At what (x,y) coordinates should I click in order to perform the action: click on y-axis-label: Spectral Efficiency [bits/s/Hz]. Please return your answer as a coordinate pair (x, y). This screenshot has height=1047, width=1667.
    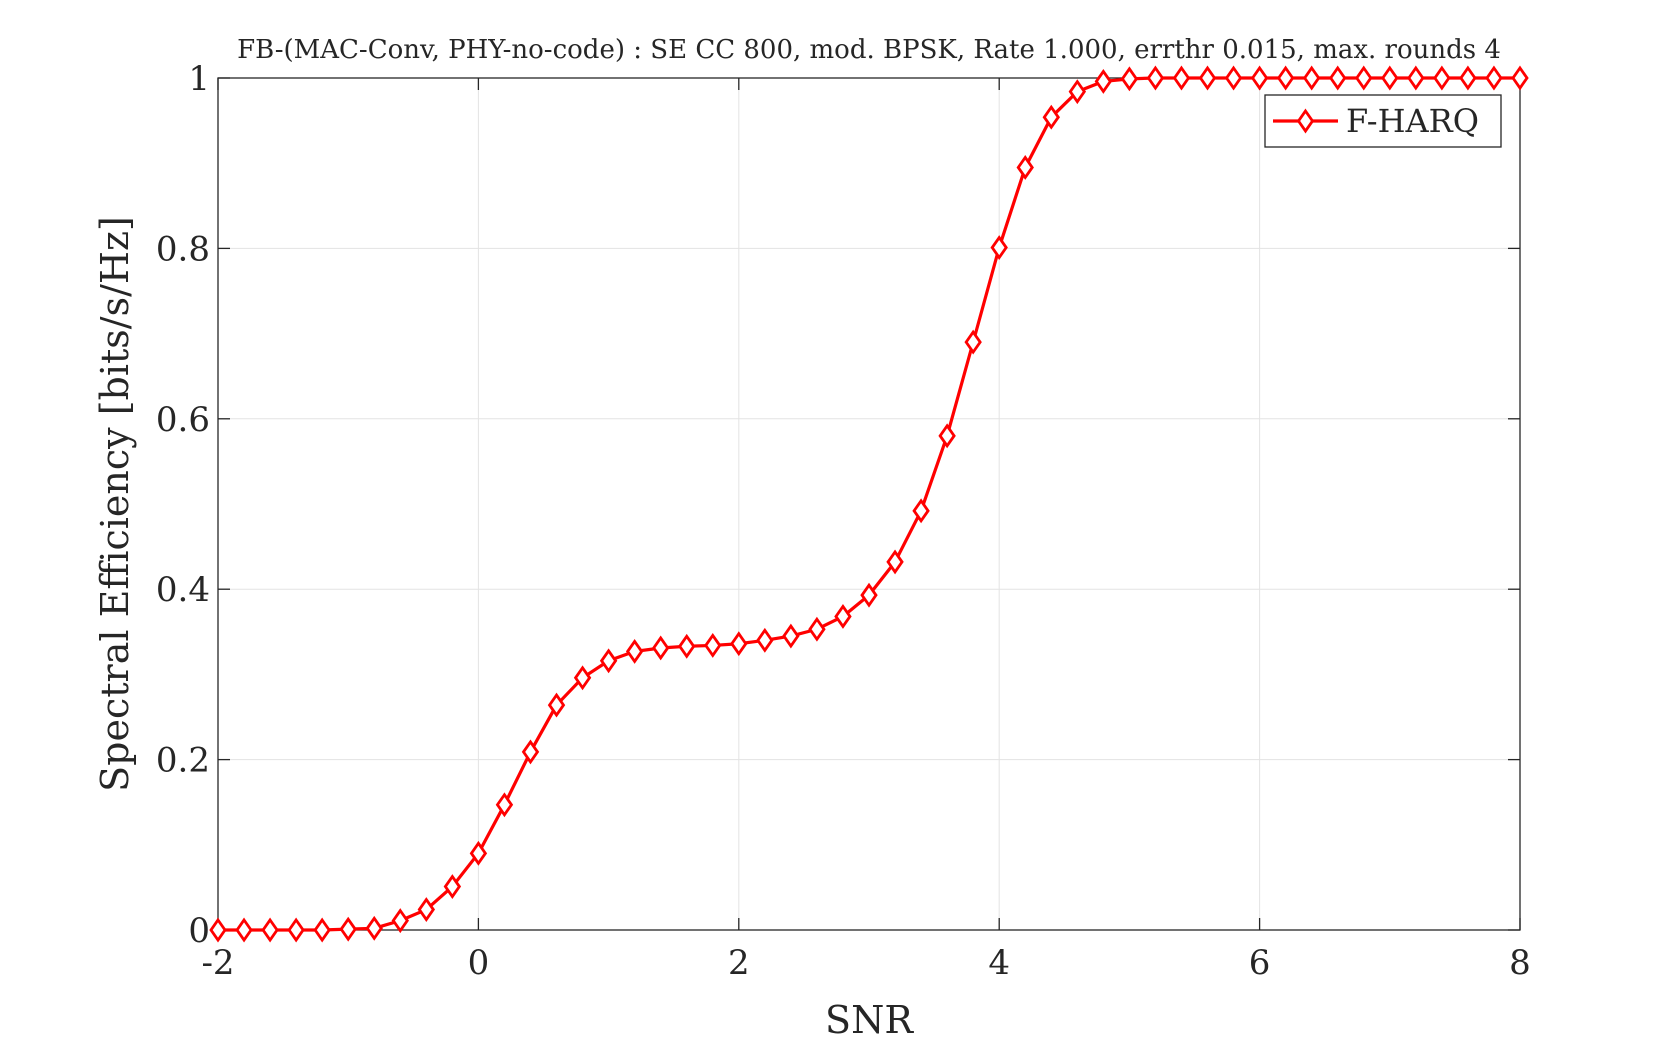
    Looking at the image, I should click on (115, 504).